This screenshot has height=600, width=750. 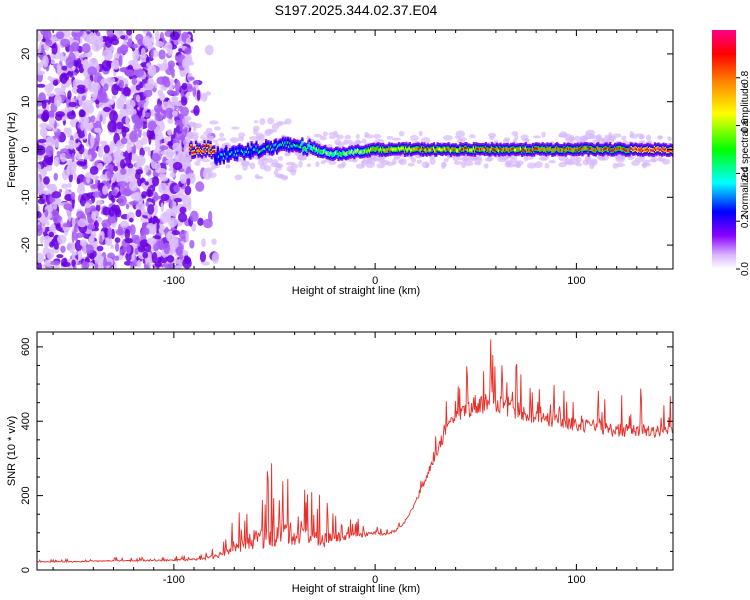 What do you see at coordinates (375, 580) in the screenshot?
I see `x-tick-label: 0` at bounding box center [375, 580].